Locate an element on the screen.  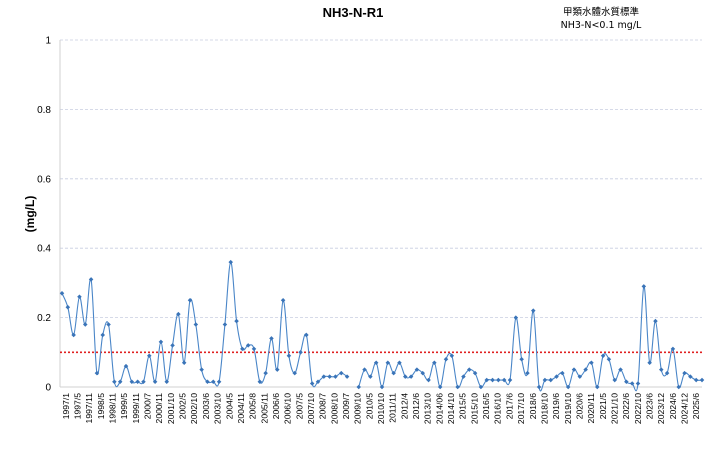
x-tick-label: 2003/6 is located at coordinates (206, 406).